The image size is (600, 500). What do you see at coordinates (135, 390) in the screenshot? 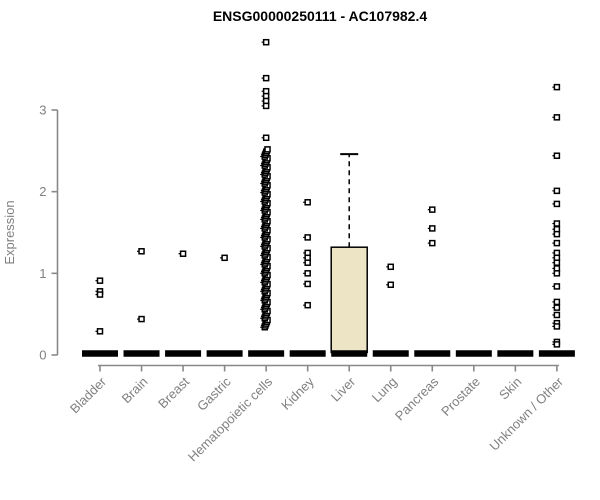
I see `x-tick-label: Brain` at bounding box center [135, 390].